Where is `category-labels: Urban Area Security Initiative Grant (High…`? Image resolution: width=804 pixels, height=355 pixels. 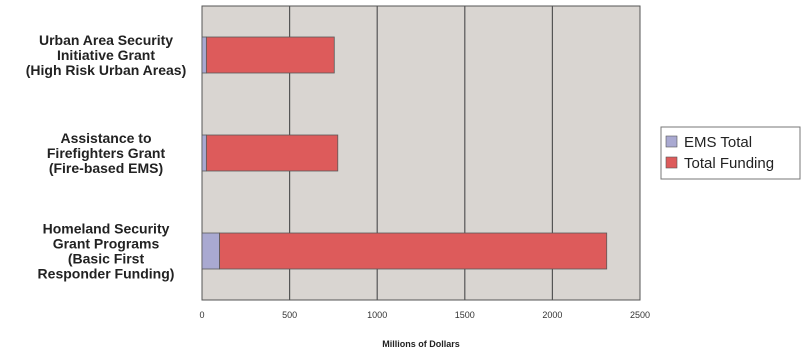
category-labels: Urban Area Security Initiative Grant (High… is located at coordinates (106, 157).